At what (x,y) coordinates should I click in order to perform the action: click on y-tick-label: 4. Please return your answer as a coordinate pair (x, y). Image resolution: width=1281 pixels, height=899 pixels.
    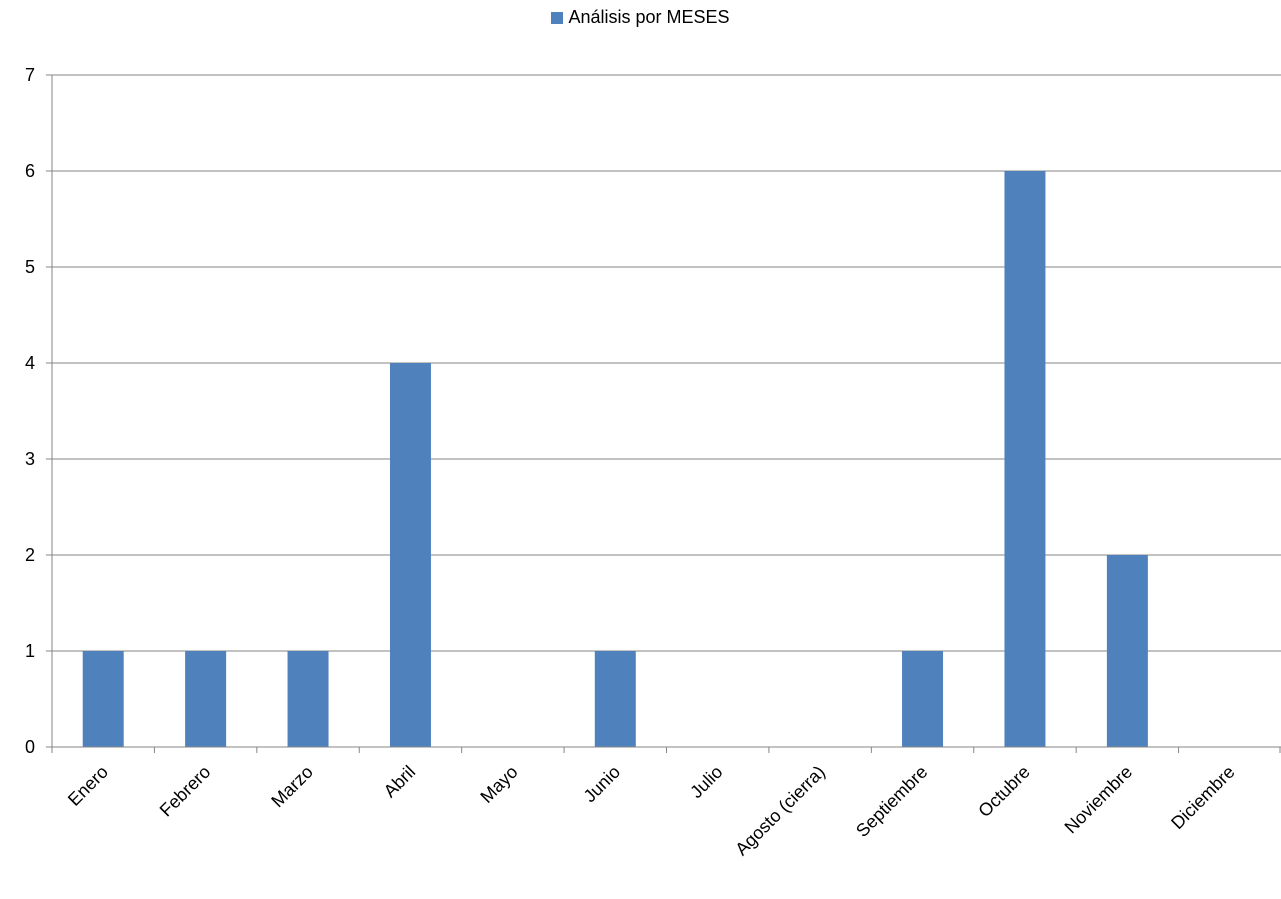
    Looking at the image, I should click on (30, 363).